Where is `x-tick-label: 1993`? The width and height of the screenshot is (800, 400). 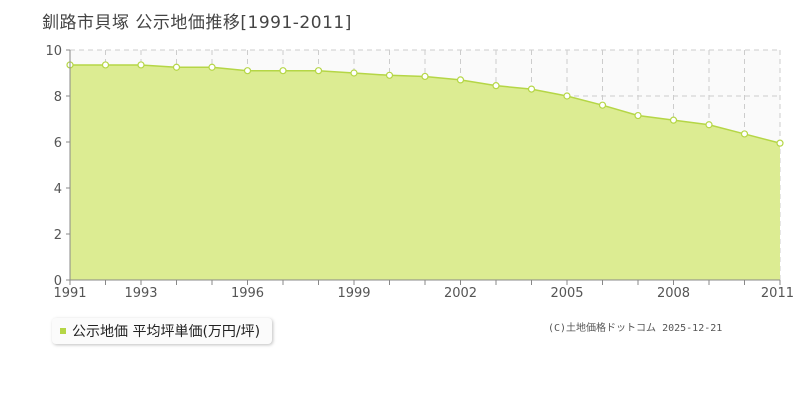 x-tick-label: 1993 is located at coordinates (140, 293).